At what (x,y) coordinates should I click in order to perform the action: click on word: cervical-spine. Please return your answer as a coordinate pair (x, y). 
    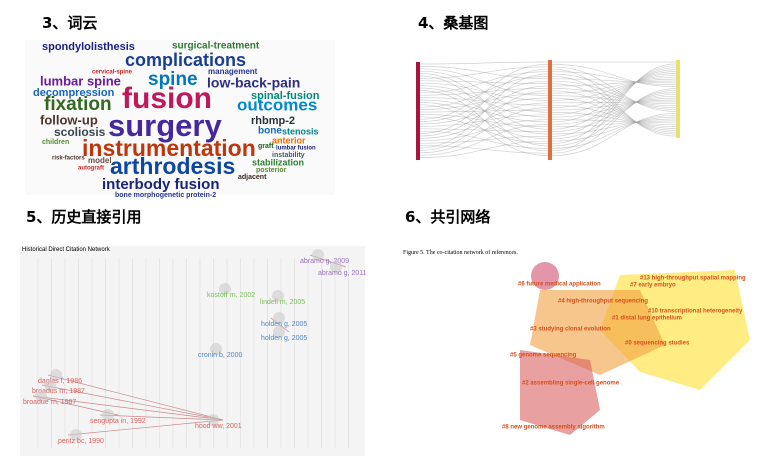
    Looking at the image, I should click on (112, 73).